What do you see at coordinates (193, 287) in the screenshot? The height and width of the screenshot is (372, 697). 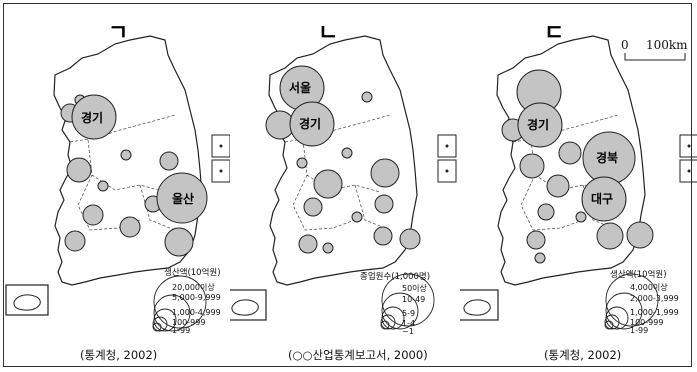 I see `legend-item: 20,000이상` at bounding box center [193, 287].